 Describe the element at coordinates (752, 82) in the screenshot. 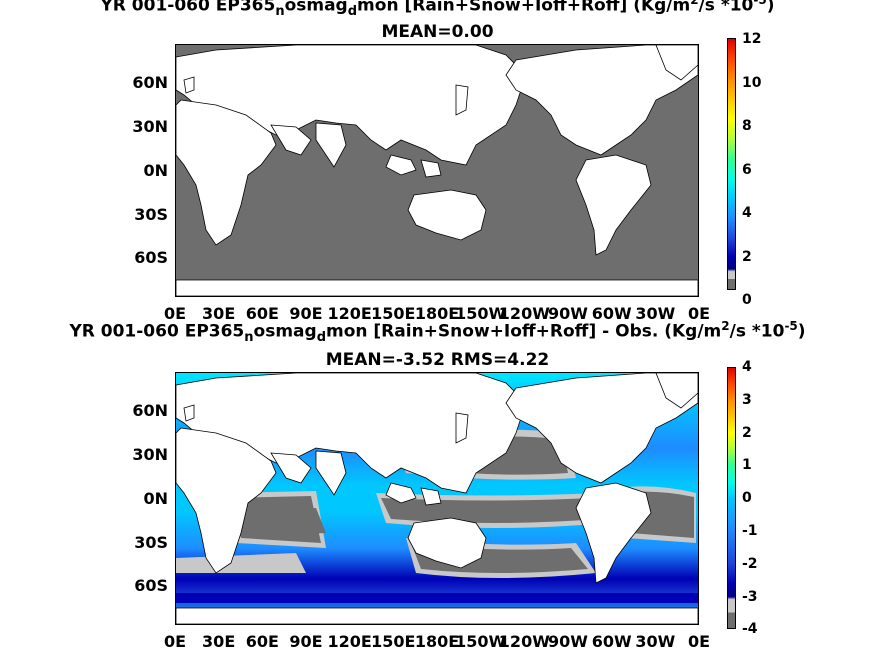

I see `colorbar-tick-label: 10` at that location.